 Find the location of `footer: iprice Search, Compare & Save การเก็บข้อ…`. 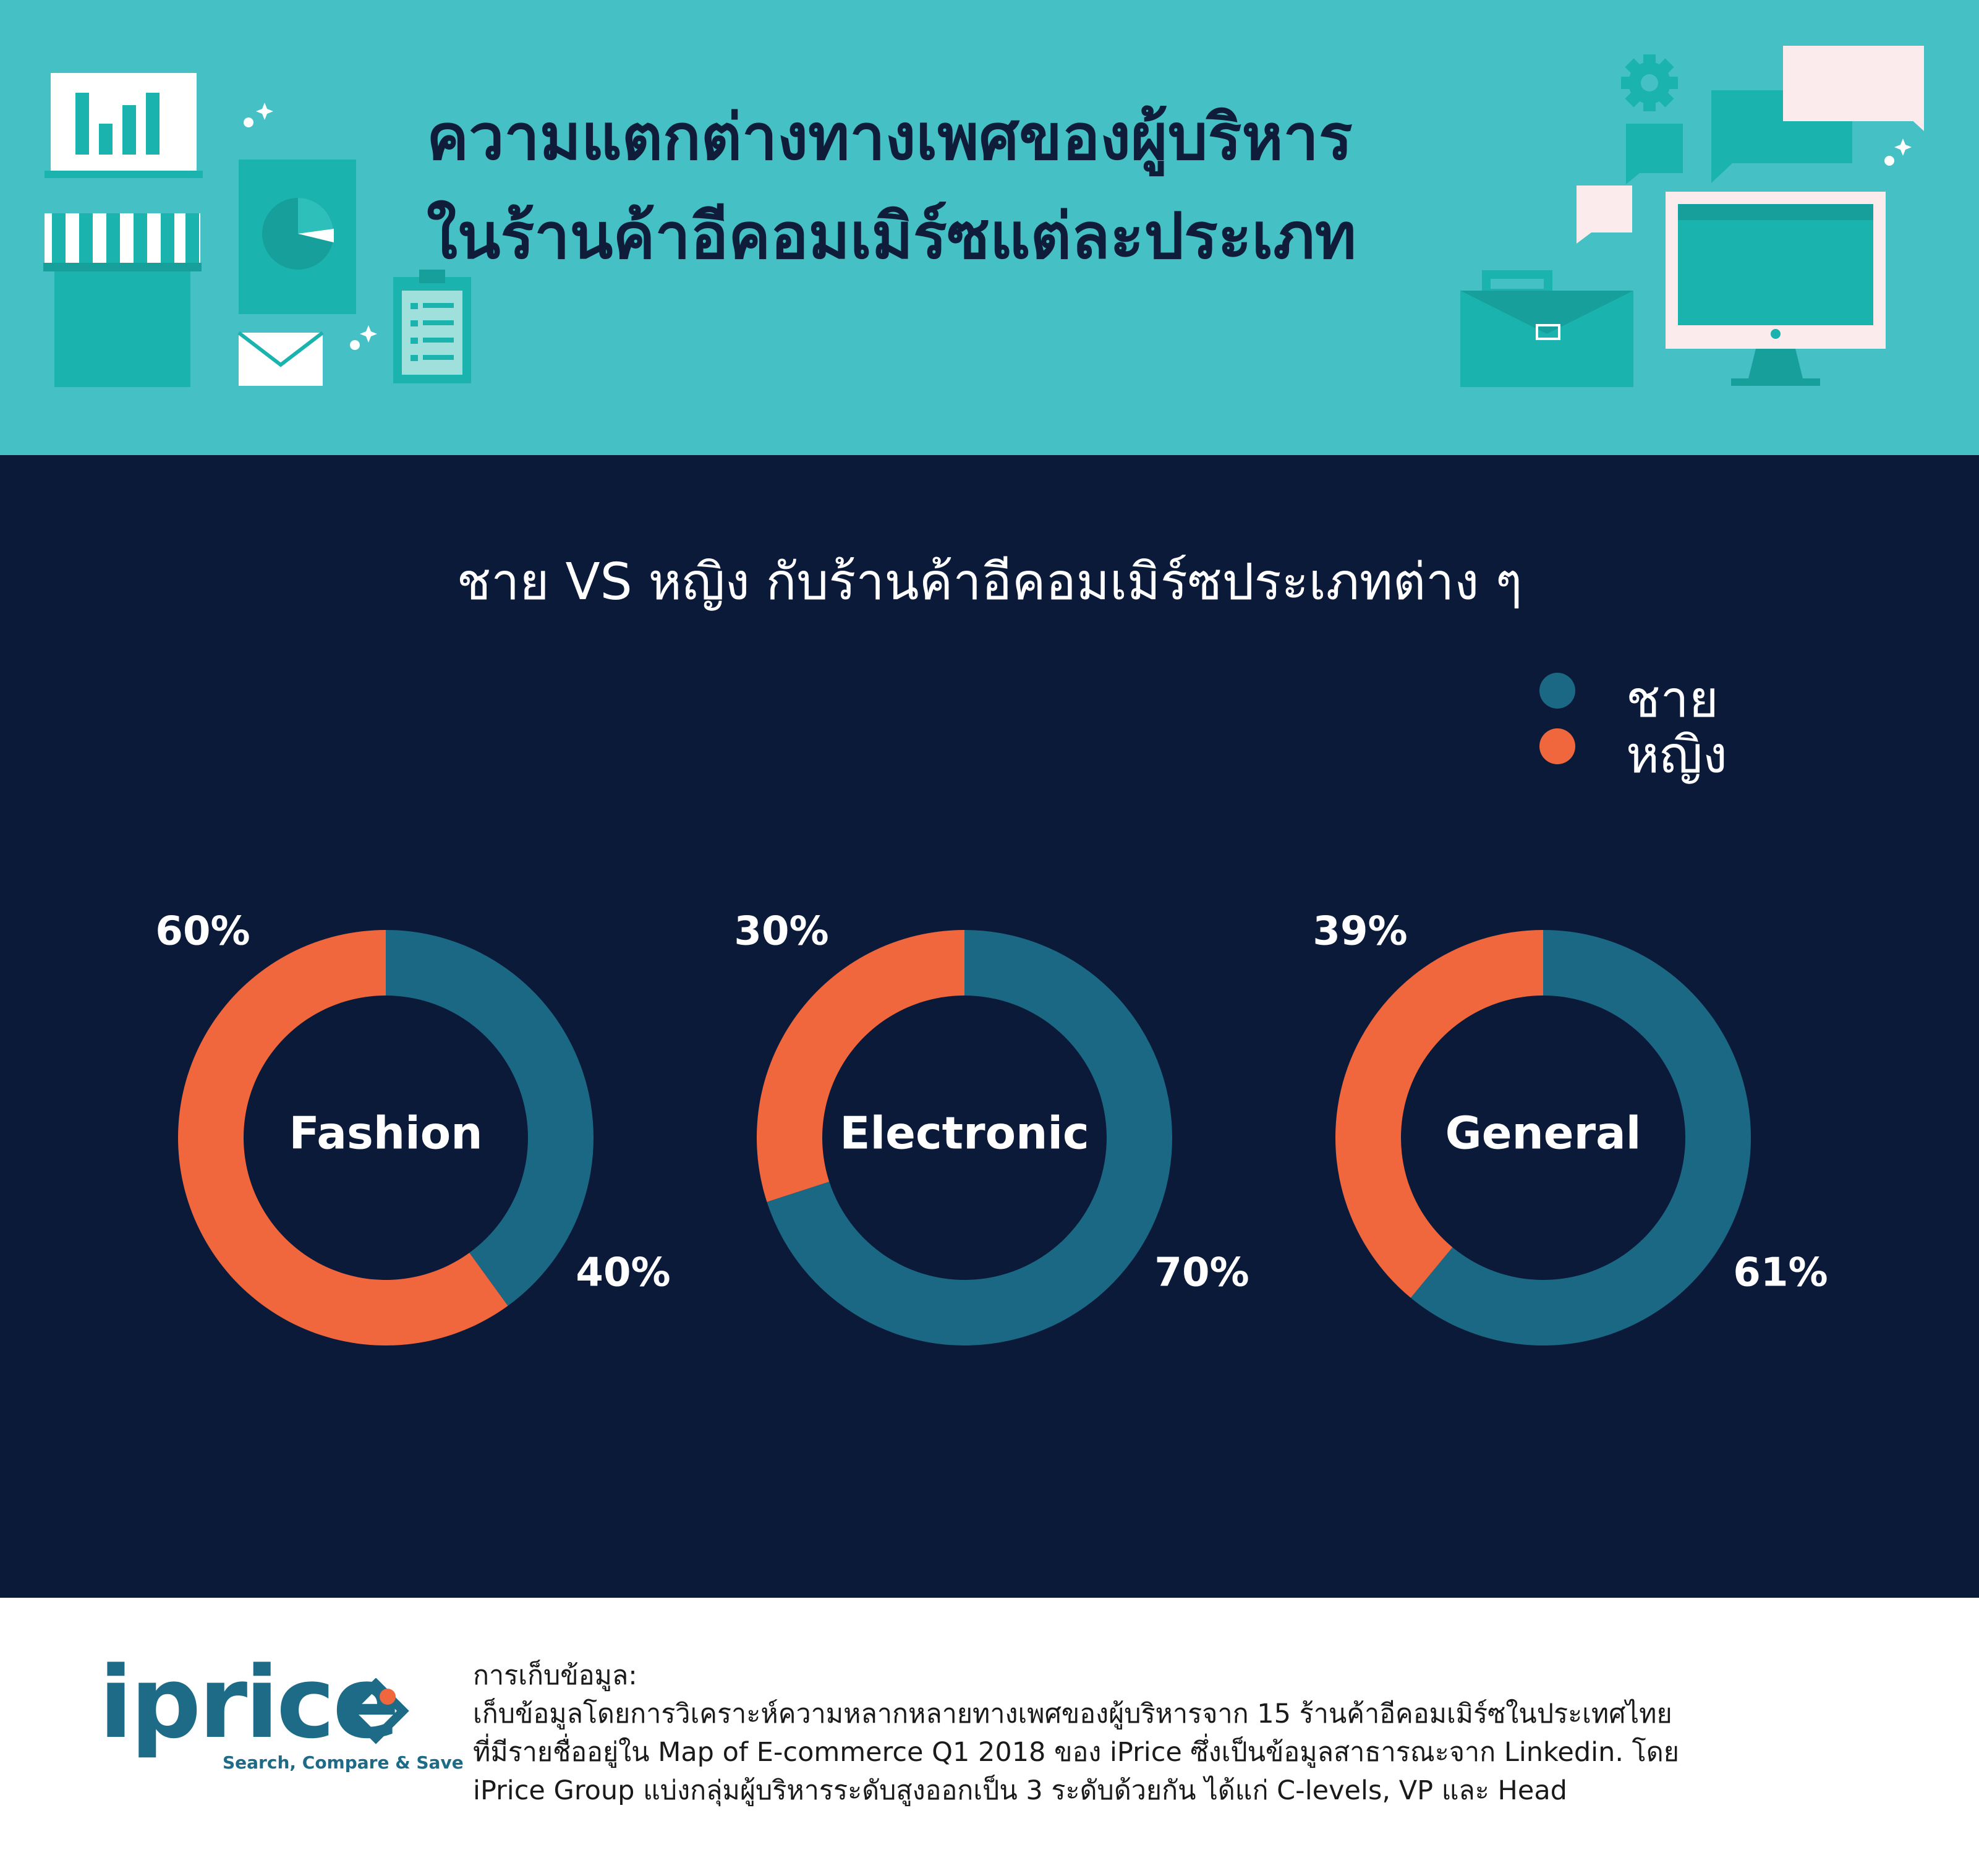

footer: iprice Search, Compare & Save การเก็บข้อ… is located at coordinates (989, 1737).